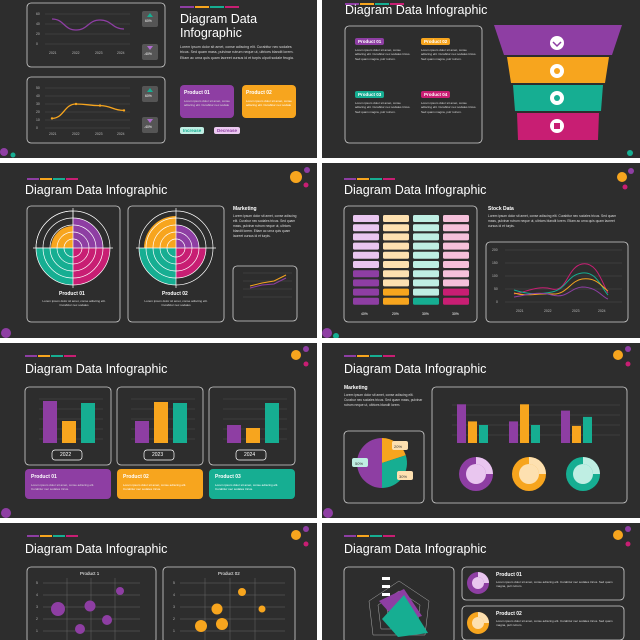  Describe the element at coordinates (398, 446) in the screenshot. I see `pie-label: 20%` at that location.